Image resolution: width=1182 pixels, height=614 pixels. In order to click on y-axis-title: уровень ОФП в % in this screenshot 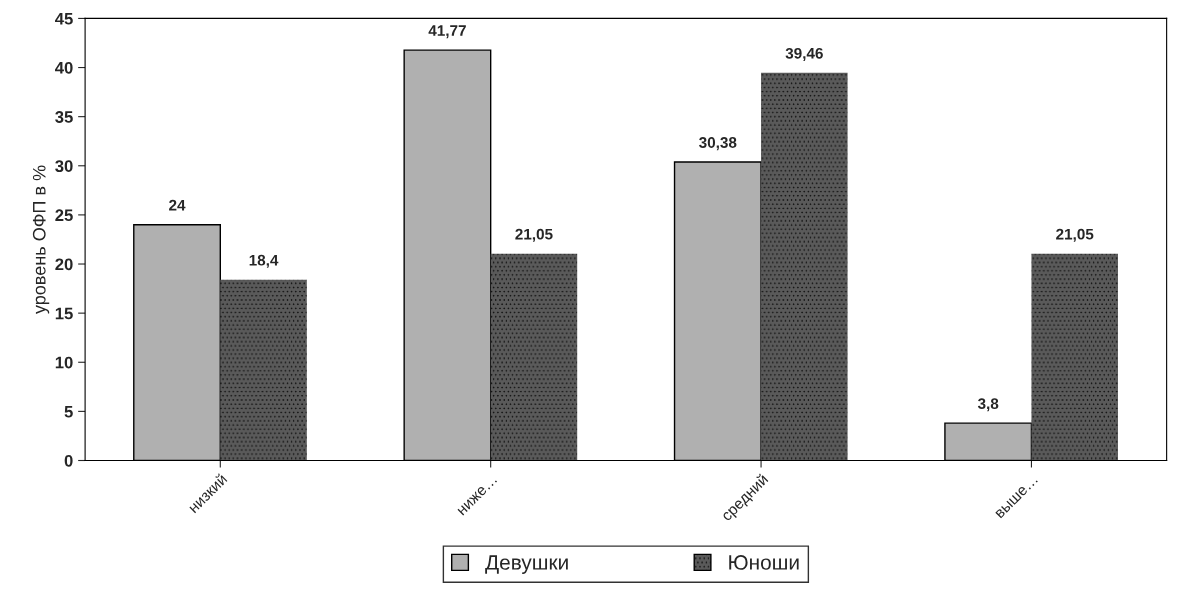, I will do `click(41, 239)`.